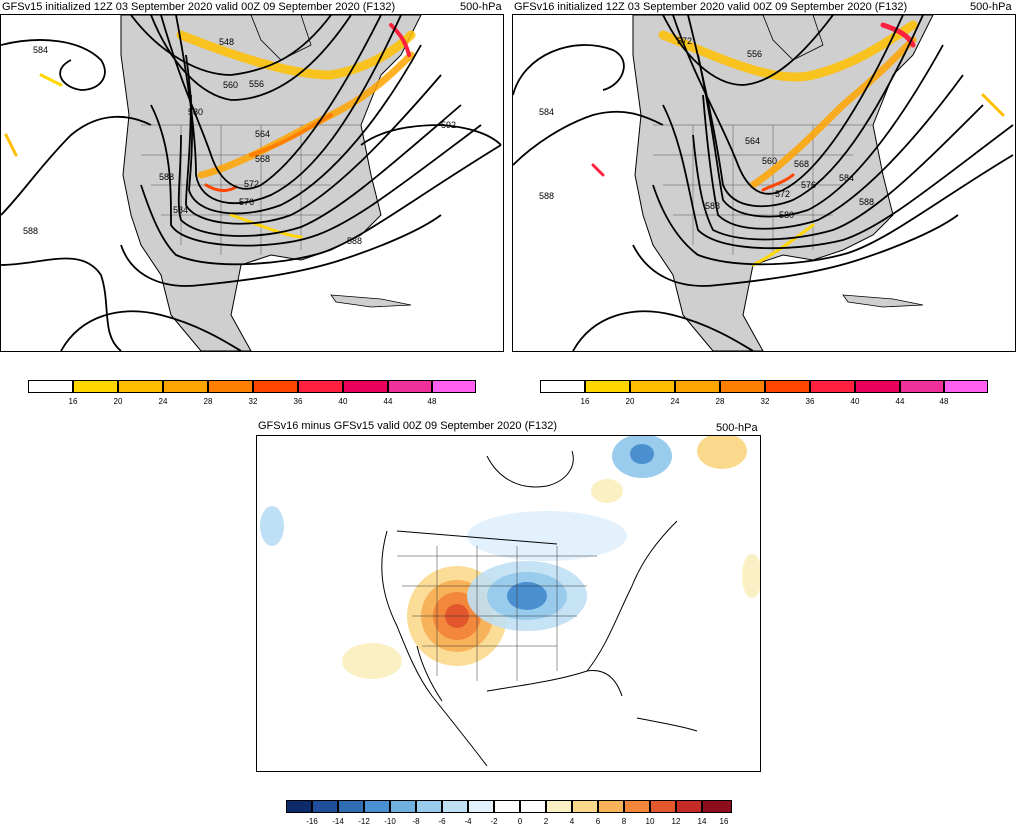 The image size is (1016, 826). I want to click on cuba, so click(667, 724).